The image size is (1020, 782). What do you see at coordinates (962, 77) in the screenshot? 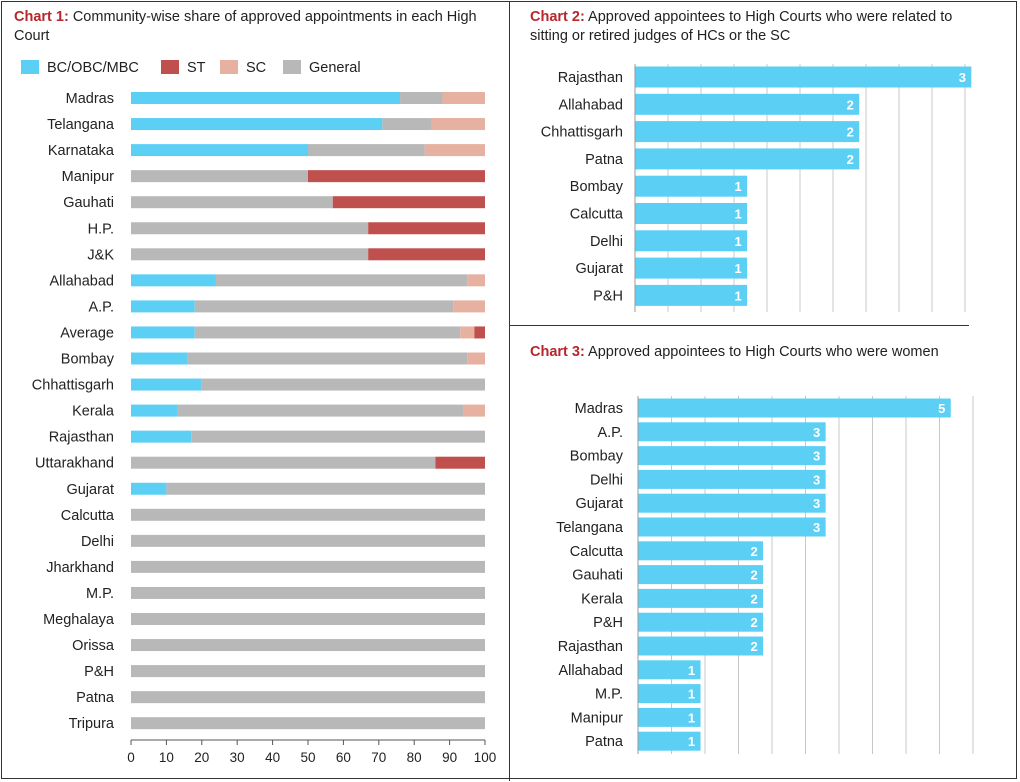
I see `chart2-data-label: 3` at bounding box center [962, 77].